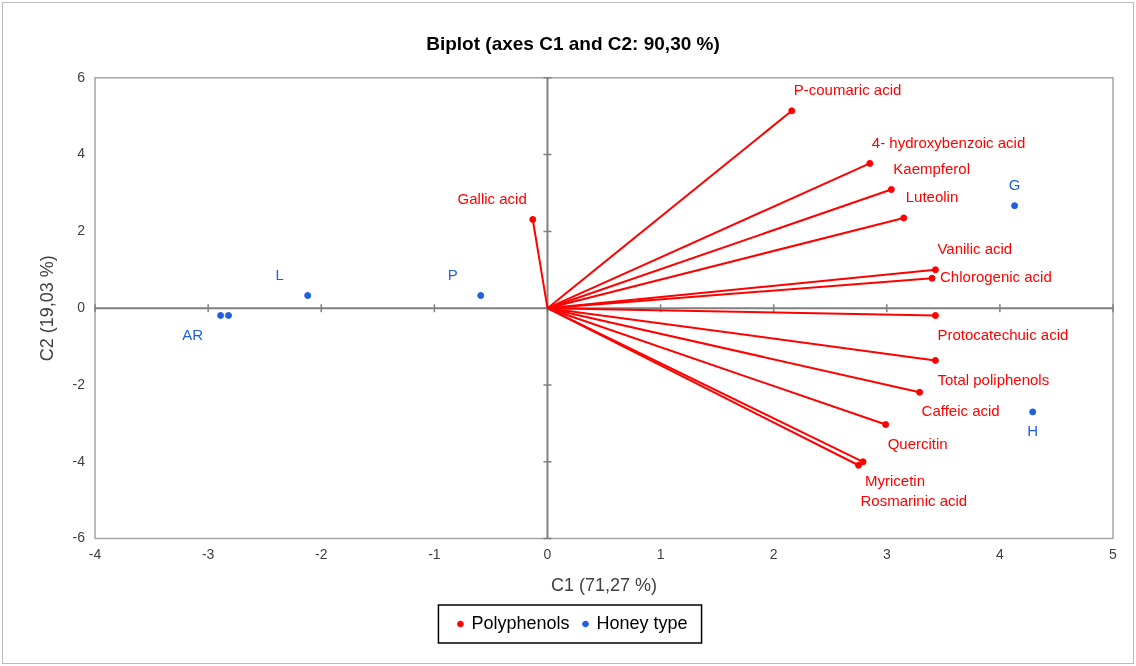 This screenshot has height=666, width=1136. What do you see at coordinates (193, 334) in the screenshot?
I see `annotation: AR` at bounding box center [193, 334].